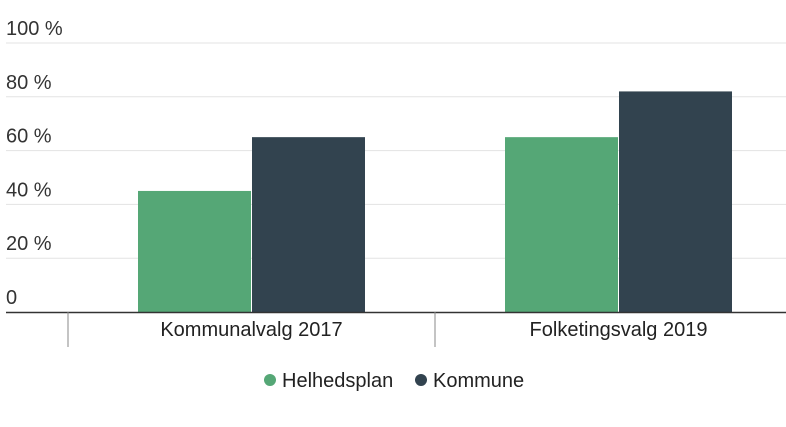  Describe the element at coordinates (34, 29) in the screenshot. I see `y-tick-label: 100 %` at that location.